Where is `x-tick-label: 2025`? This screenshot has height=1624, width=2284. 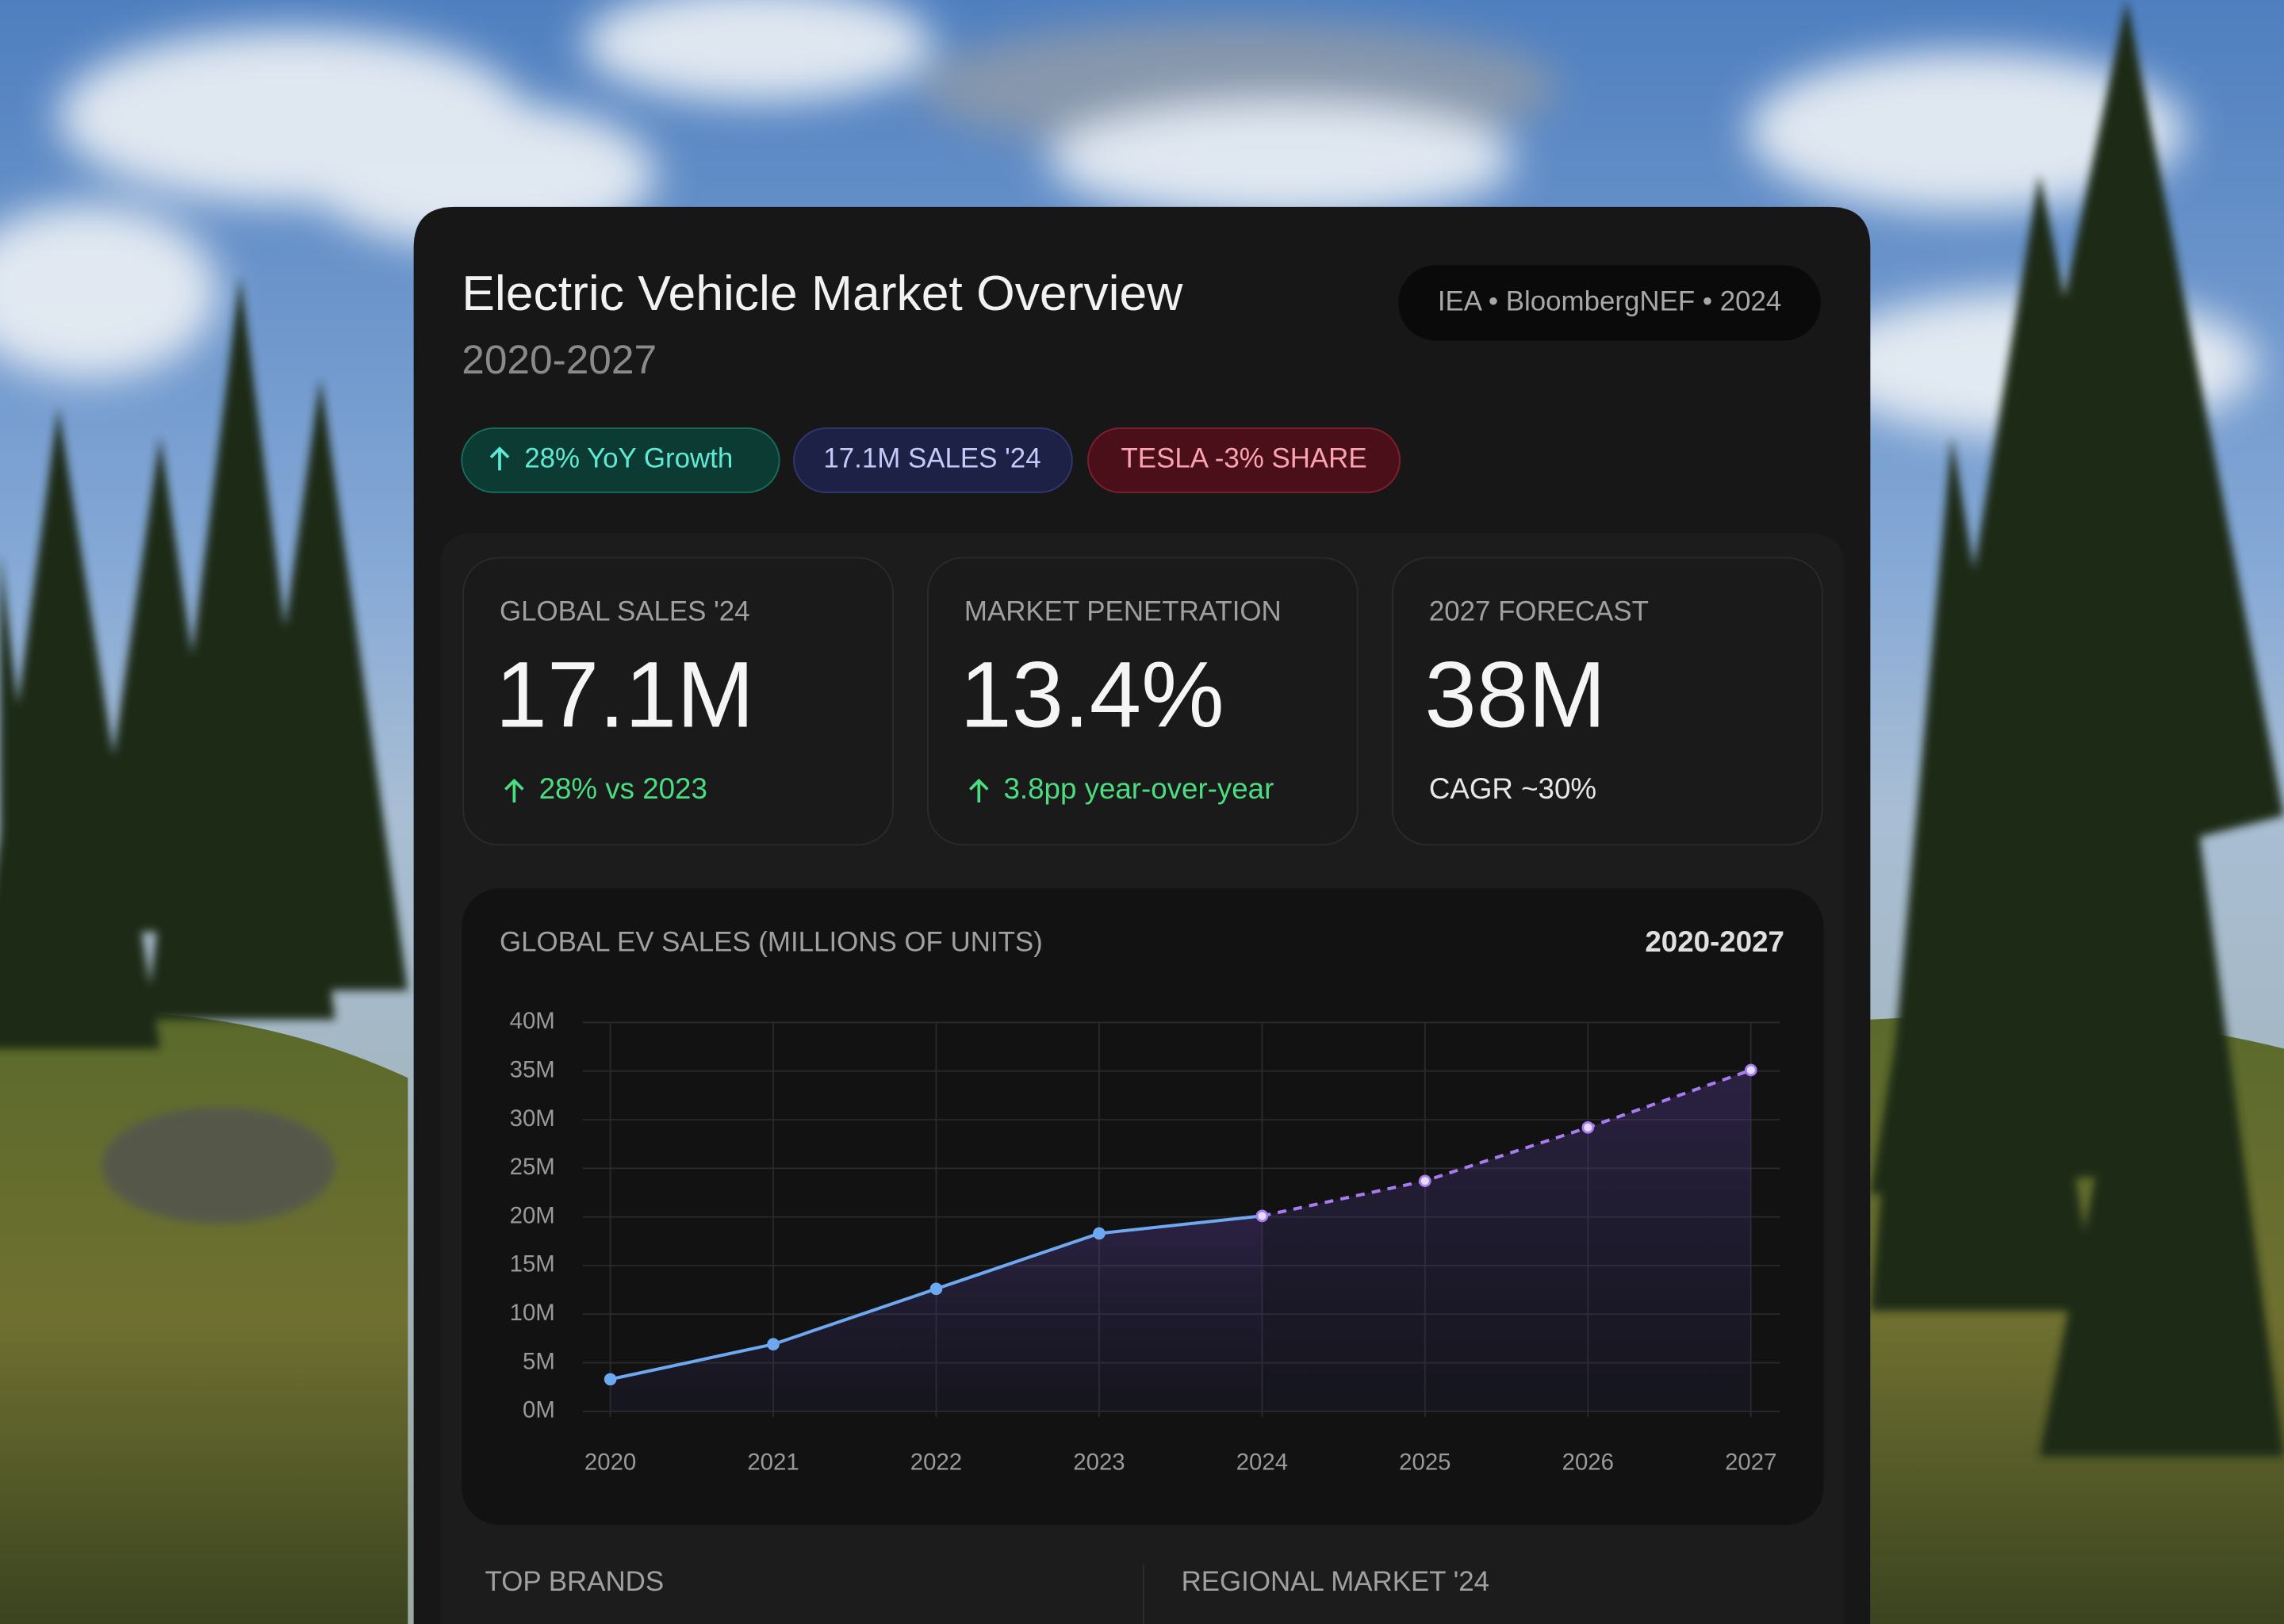
x-tick-label: 2025 is located at coordinates (1424, 1463).